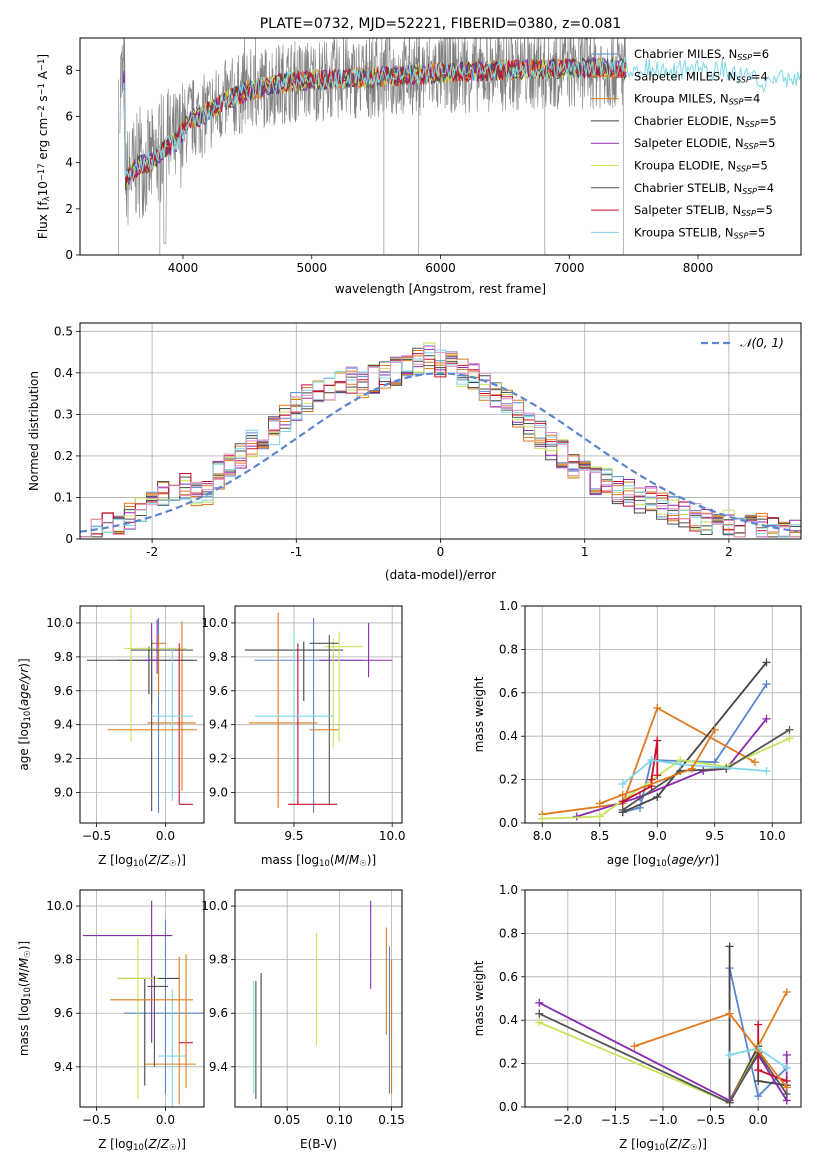 The image size is (819, 1170). Describe the element at coordinates (714, 836) in the screenshot. I see `x-tick-label: 9.5` at that location.